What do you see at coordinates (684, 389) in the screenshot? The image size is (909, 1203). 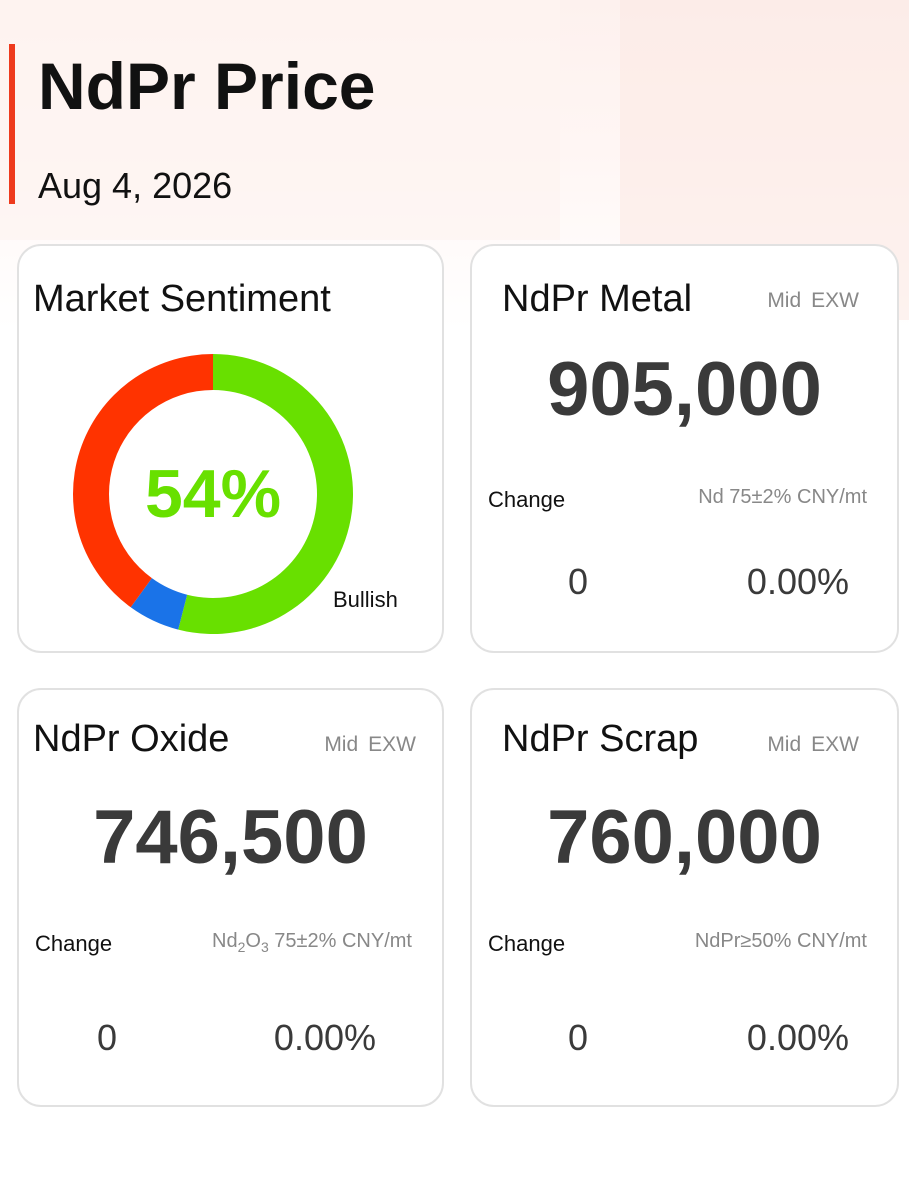 I see `price-value: 905,000` at bounding box center [684, 389].